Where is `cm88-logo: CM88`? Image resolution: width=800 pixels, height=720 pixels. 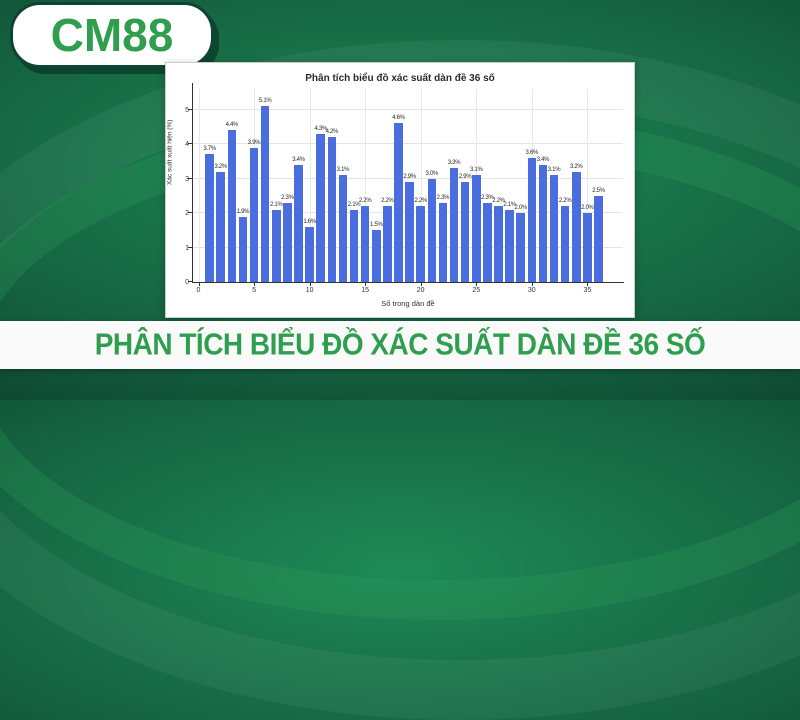 cm88-logo: CM88 is located at coordinates (112, 35).